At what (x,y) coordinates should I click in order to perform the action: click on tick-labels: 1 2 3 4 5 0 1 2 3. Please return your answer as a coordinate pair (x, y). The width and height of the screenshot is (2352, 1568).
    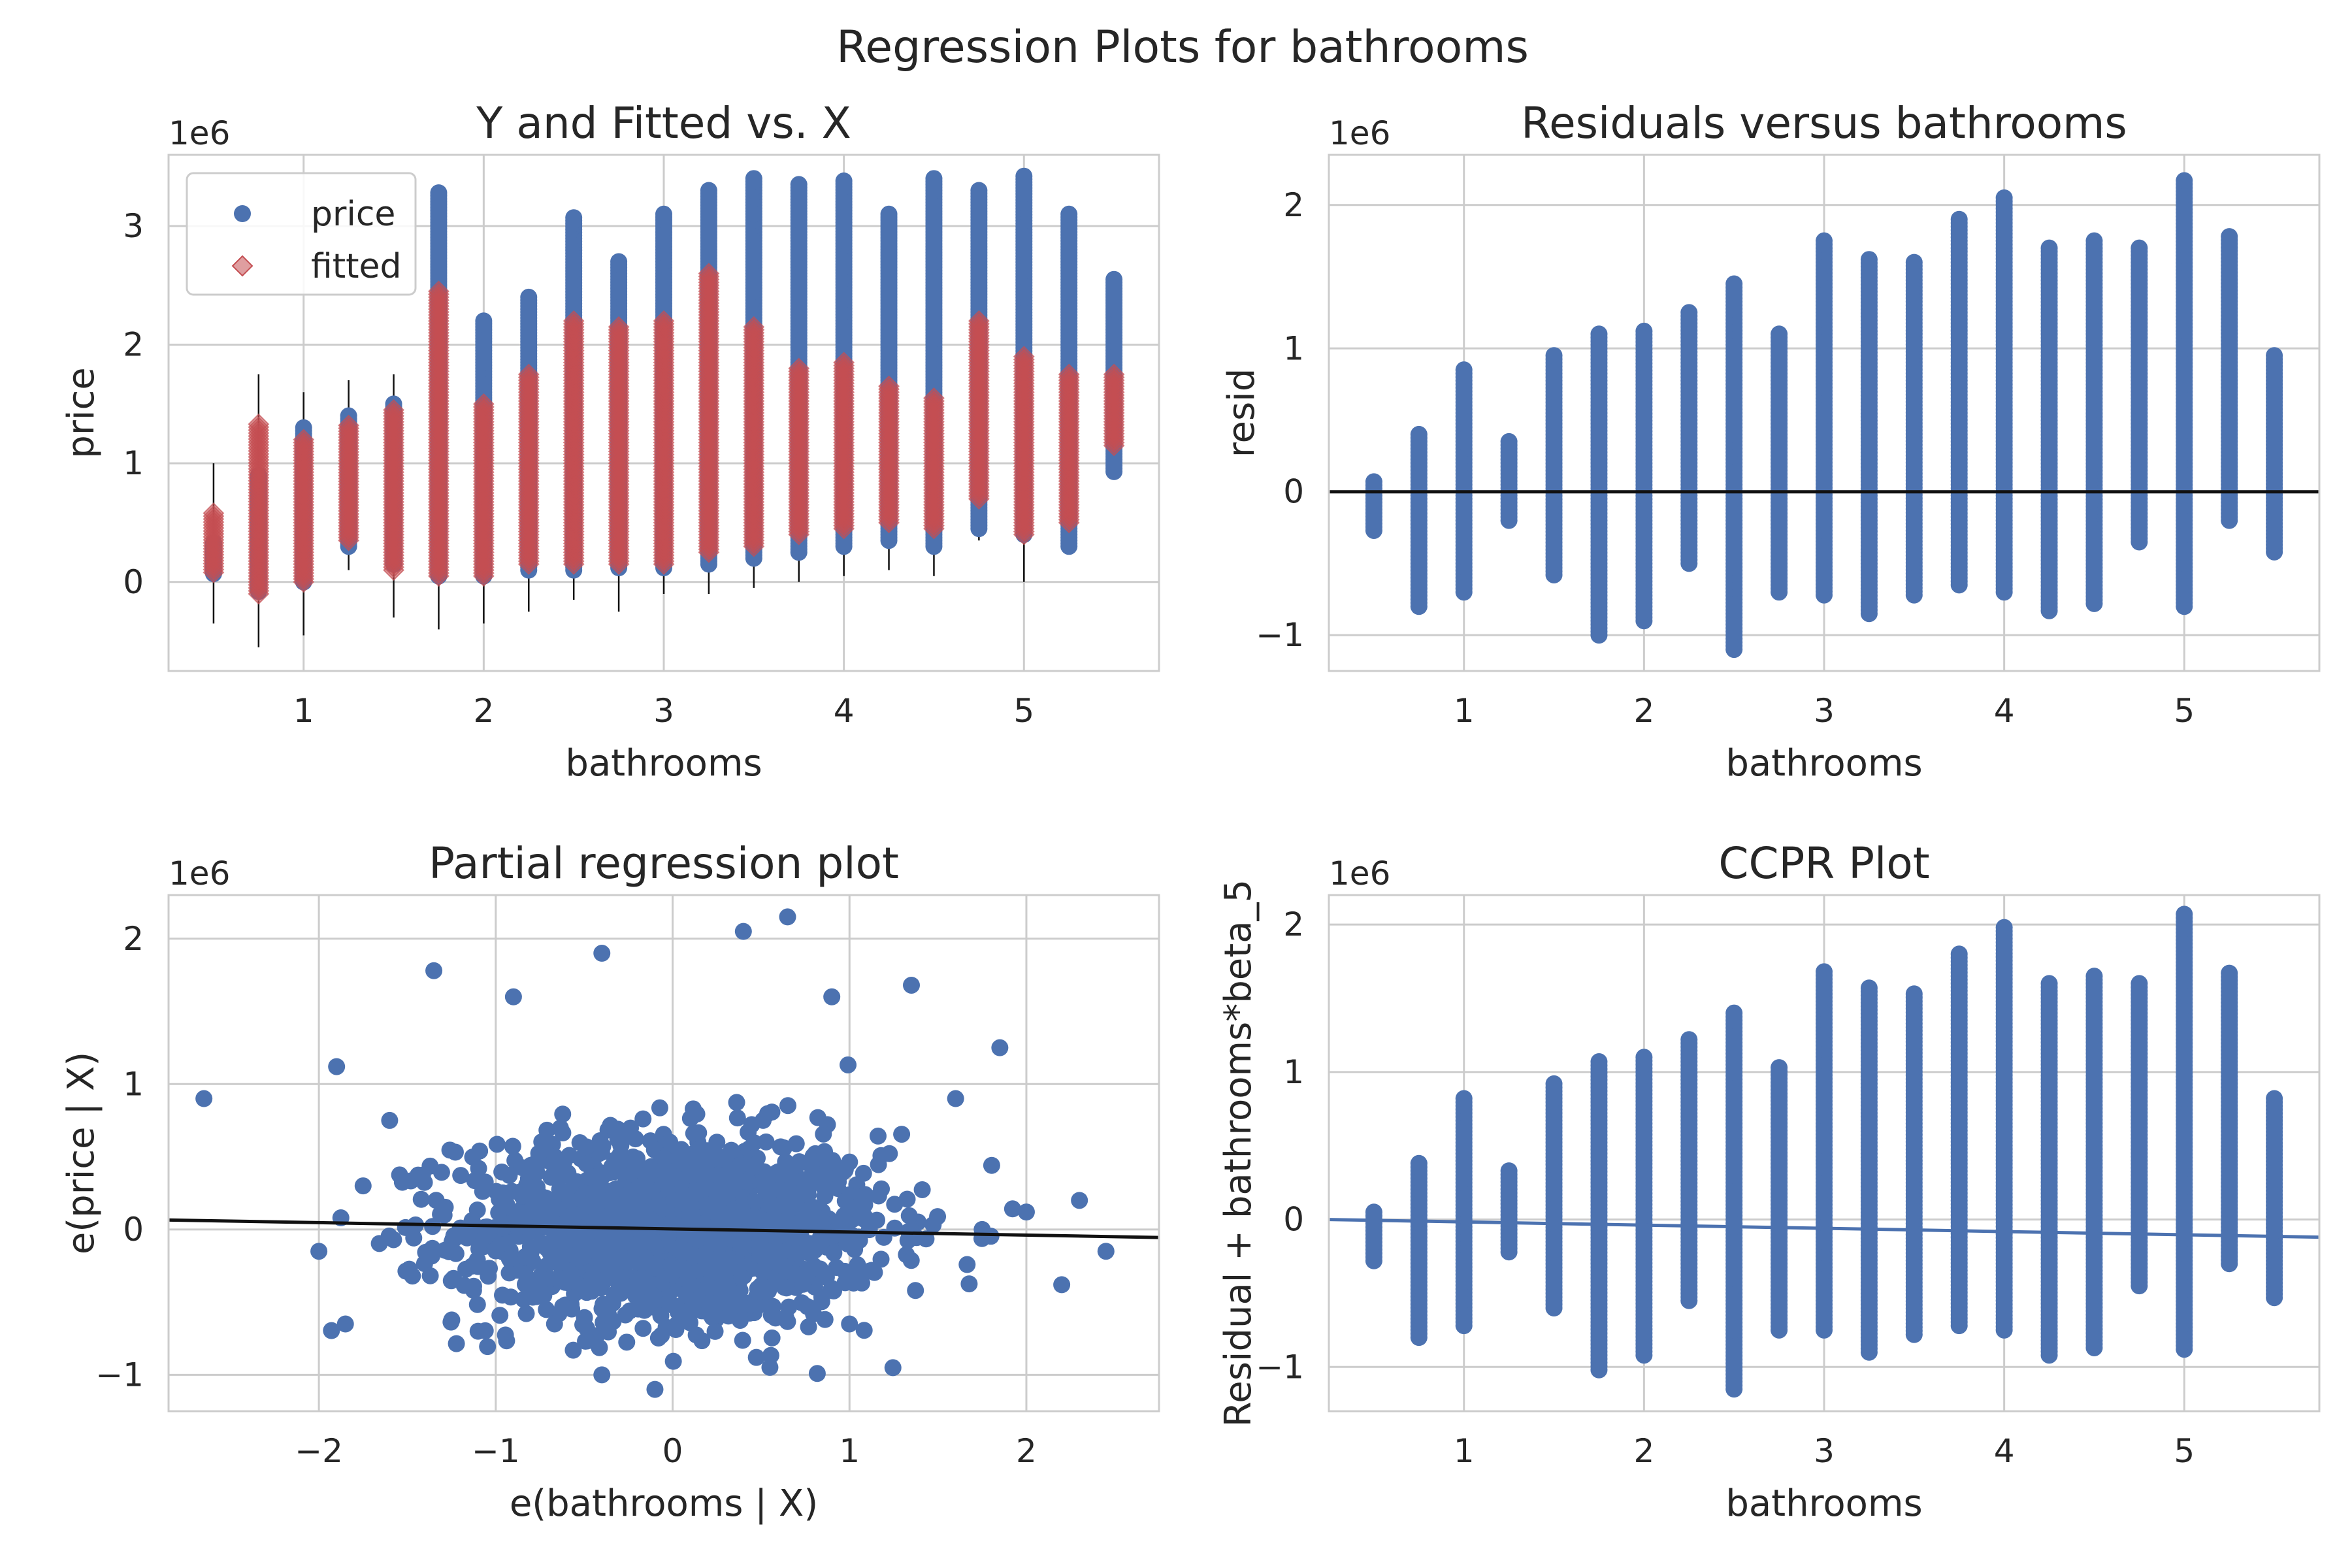
    Looking at the image, I should click on (578, 468).